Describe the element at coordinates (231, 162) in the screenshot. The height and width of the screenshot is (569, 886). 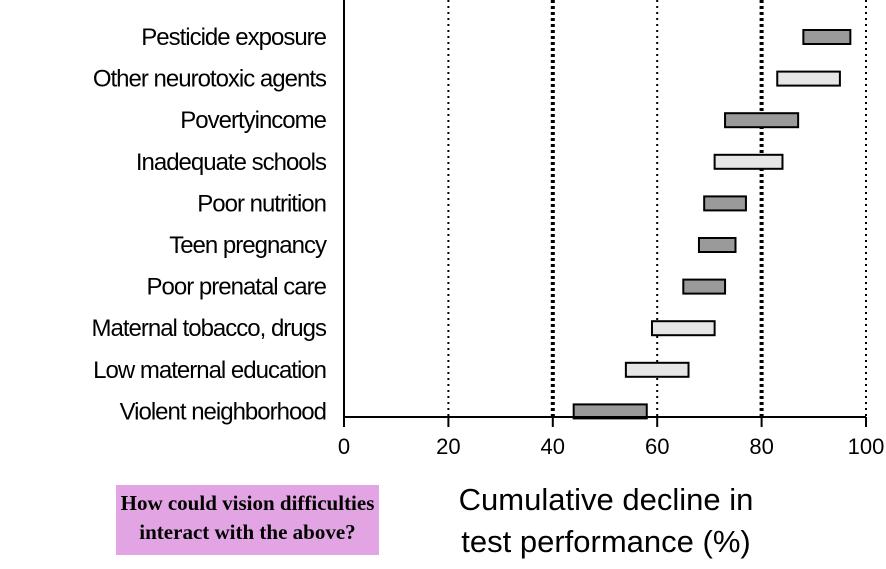
I see `category-label: Inadequate schools` at that location.